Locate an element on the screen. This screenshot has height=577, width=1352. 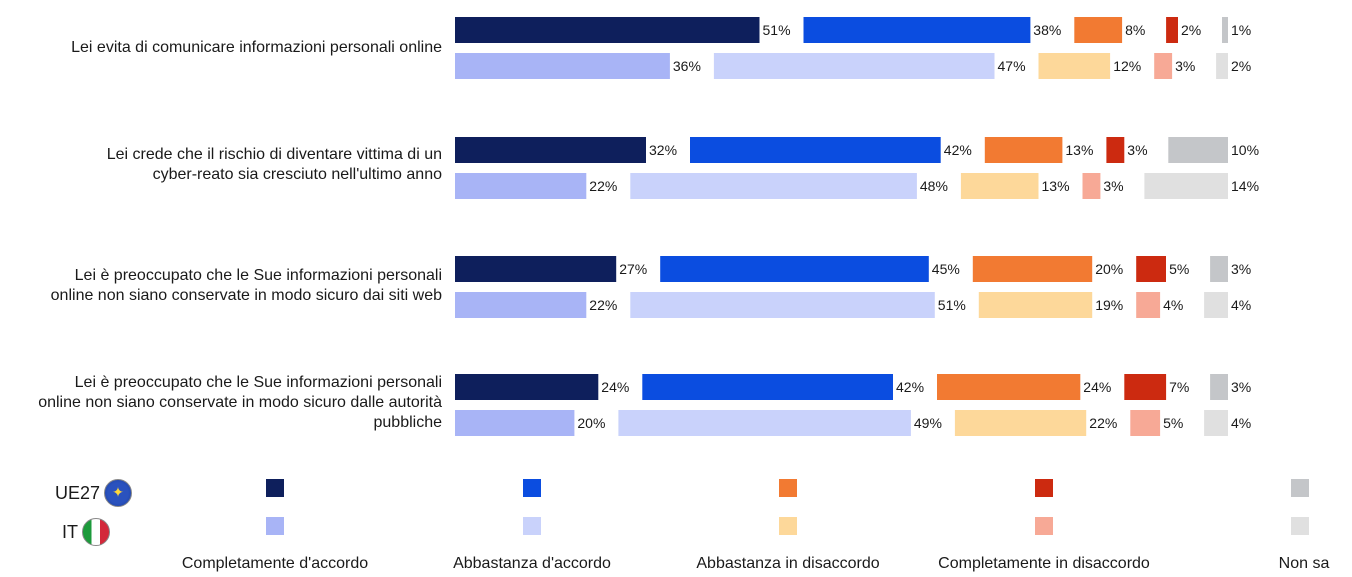
bar-it-q3-s2 is located at coordinates (782, 305).